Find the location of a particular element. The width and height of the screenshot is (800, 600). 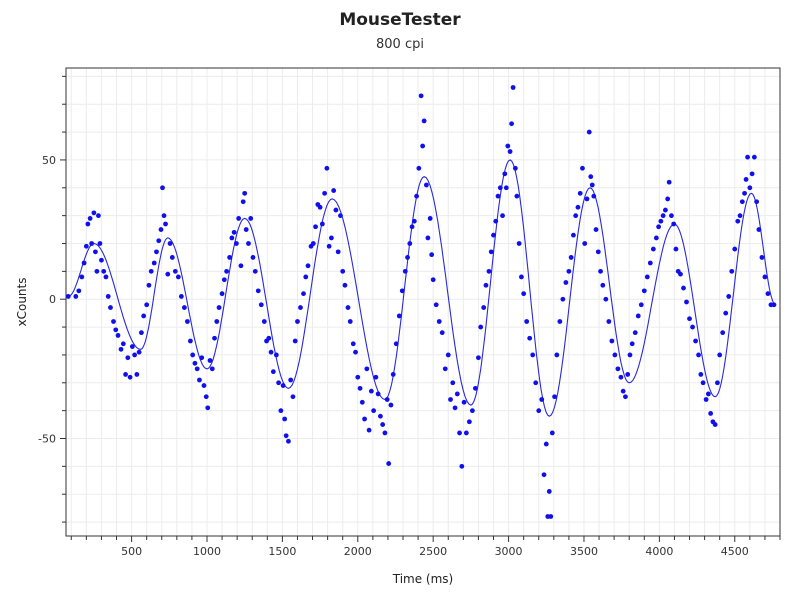

x-tick-label: 4500 is located at coordinates (735, 551).